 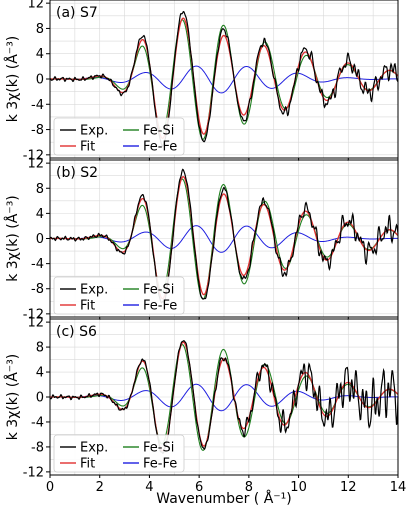 What do you see at coordinates (348, 487) in the screenshot?
I see `x-tick-label: 12` at bounding box center [348, 487].